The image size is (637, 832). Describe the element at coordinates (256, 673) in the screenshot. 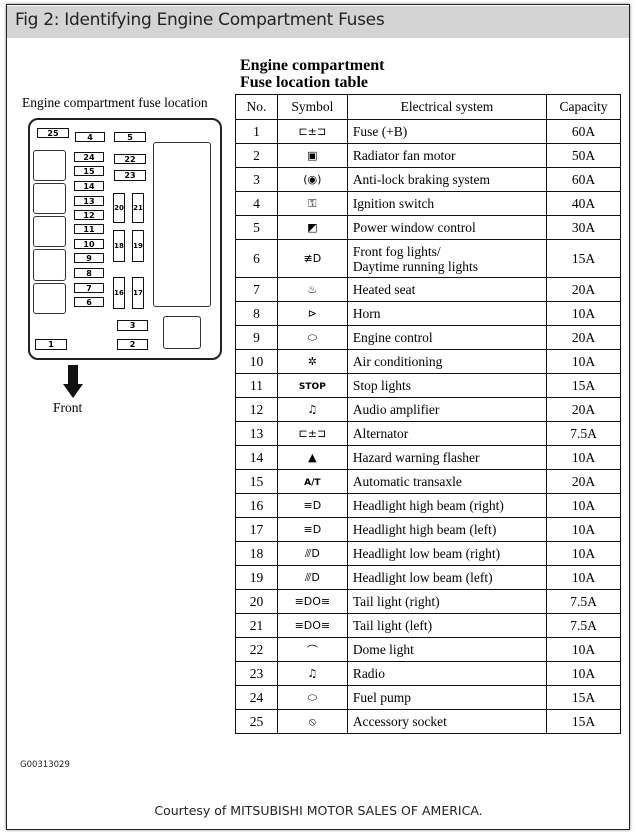

I see `fuse-number: 23` at that location.